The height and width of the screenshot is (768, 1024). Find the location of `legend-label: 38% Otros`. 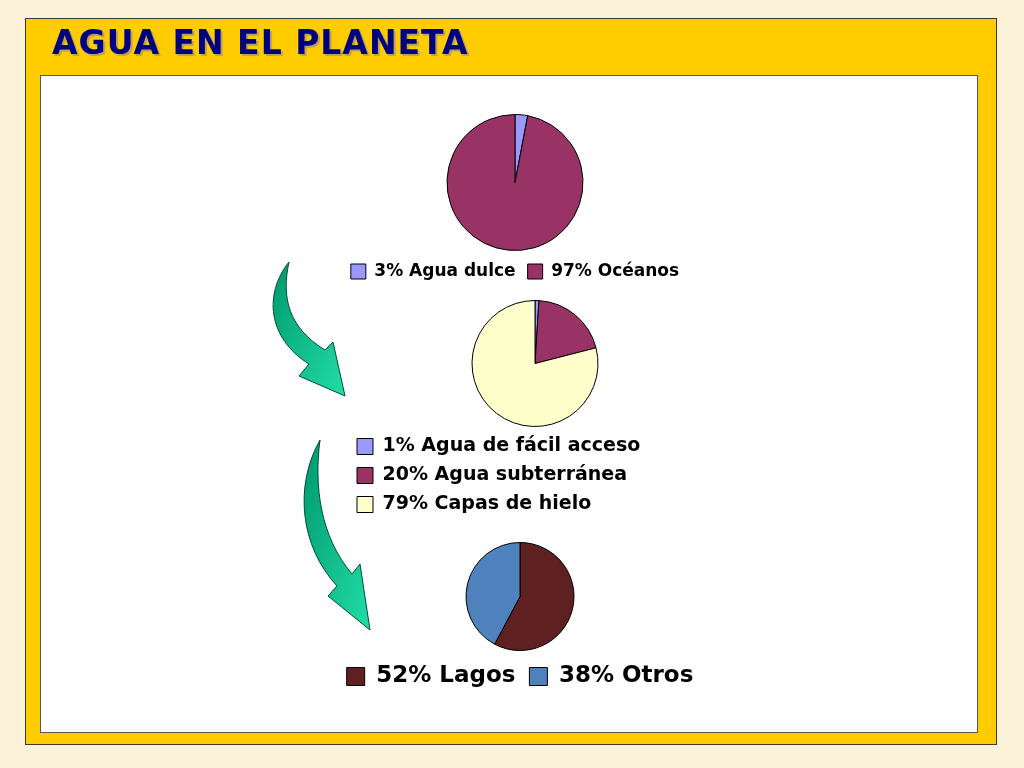

legend-label: 38% Otros is located at coordinates (626, 674).